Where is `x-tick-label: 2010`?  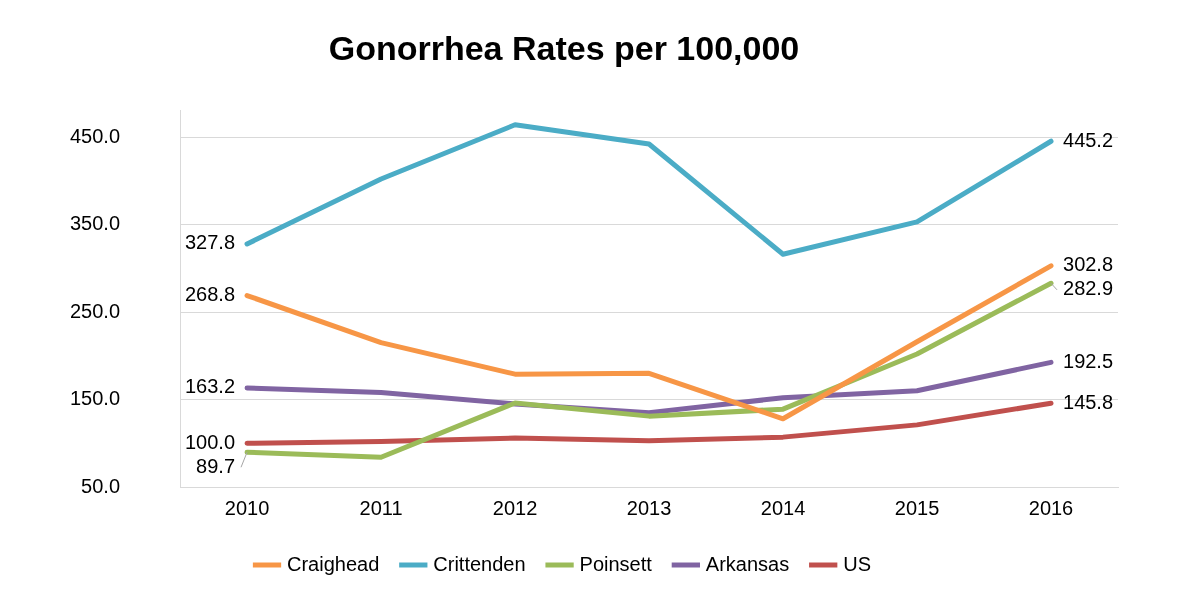 x-tick-label: 2010 is located at coordinates (247, 507).